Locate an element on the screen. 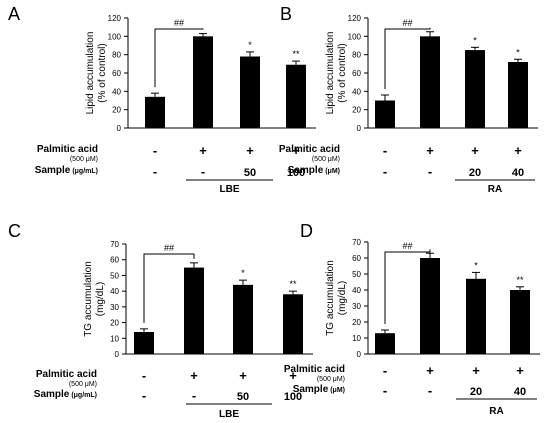  panel-letter: A is located at coordinates (14, 14).